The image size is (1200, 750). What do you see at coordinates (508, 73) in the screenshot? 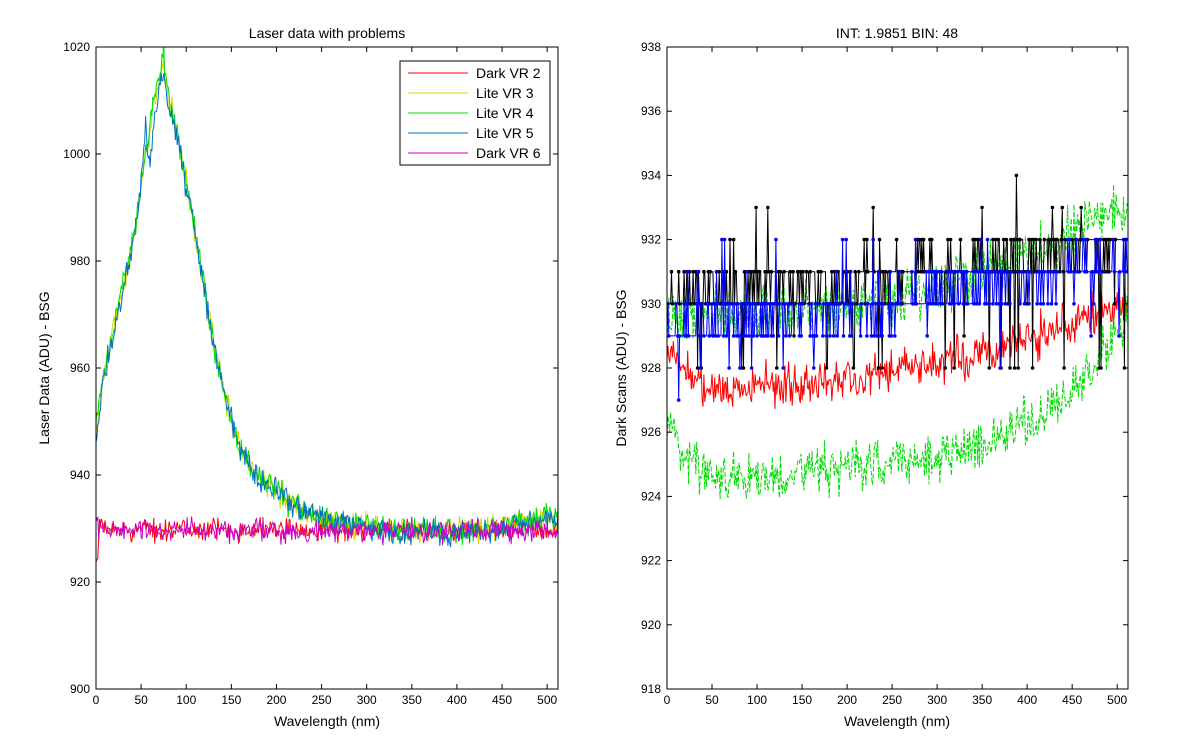
I see `legend-label: Dark VR 2` at bounding box center [508, 73].